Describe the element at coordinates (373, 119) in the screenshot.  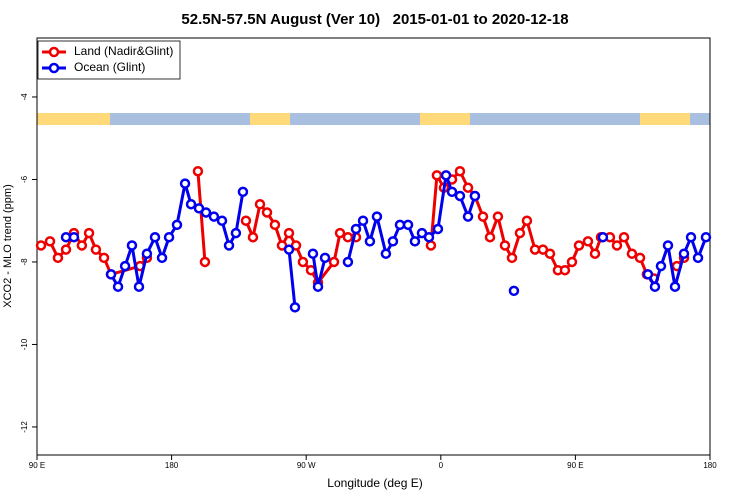
I see `map-strip` at that location.